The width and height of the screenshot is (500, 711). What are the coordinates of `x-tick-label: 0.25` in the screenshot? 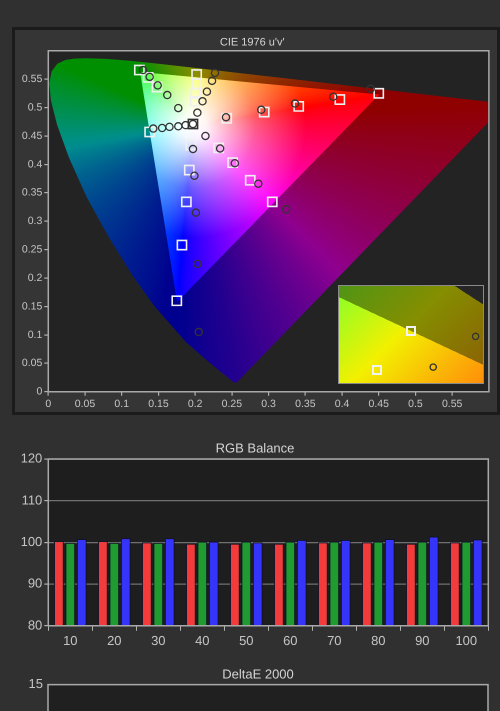 It's located at (232, 404).